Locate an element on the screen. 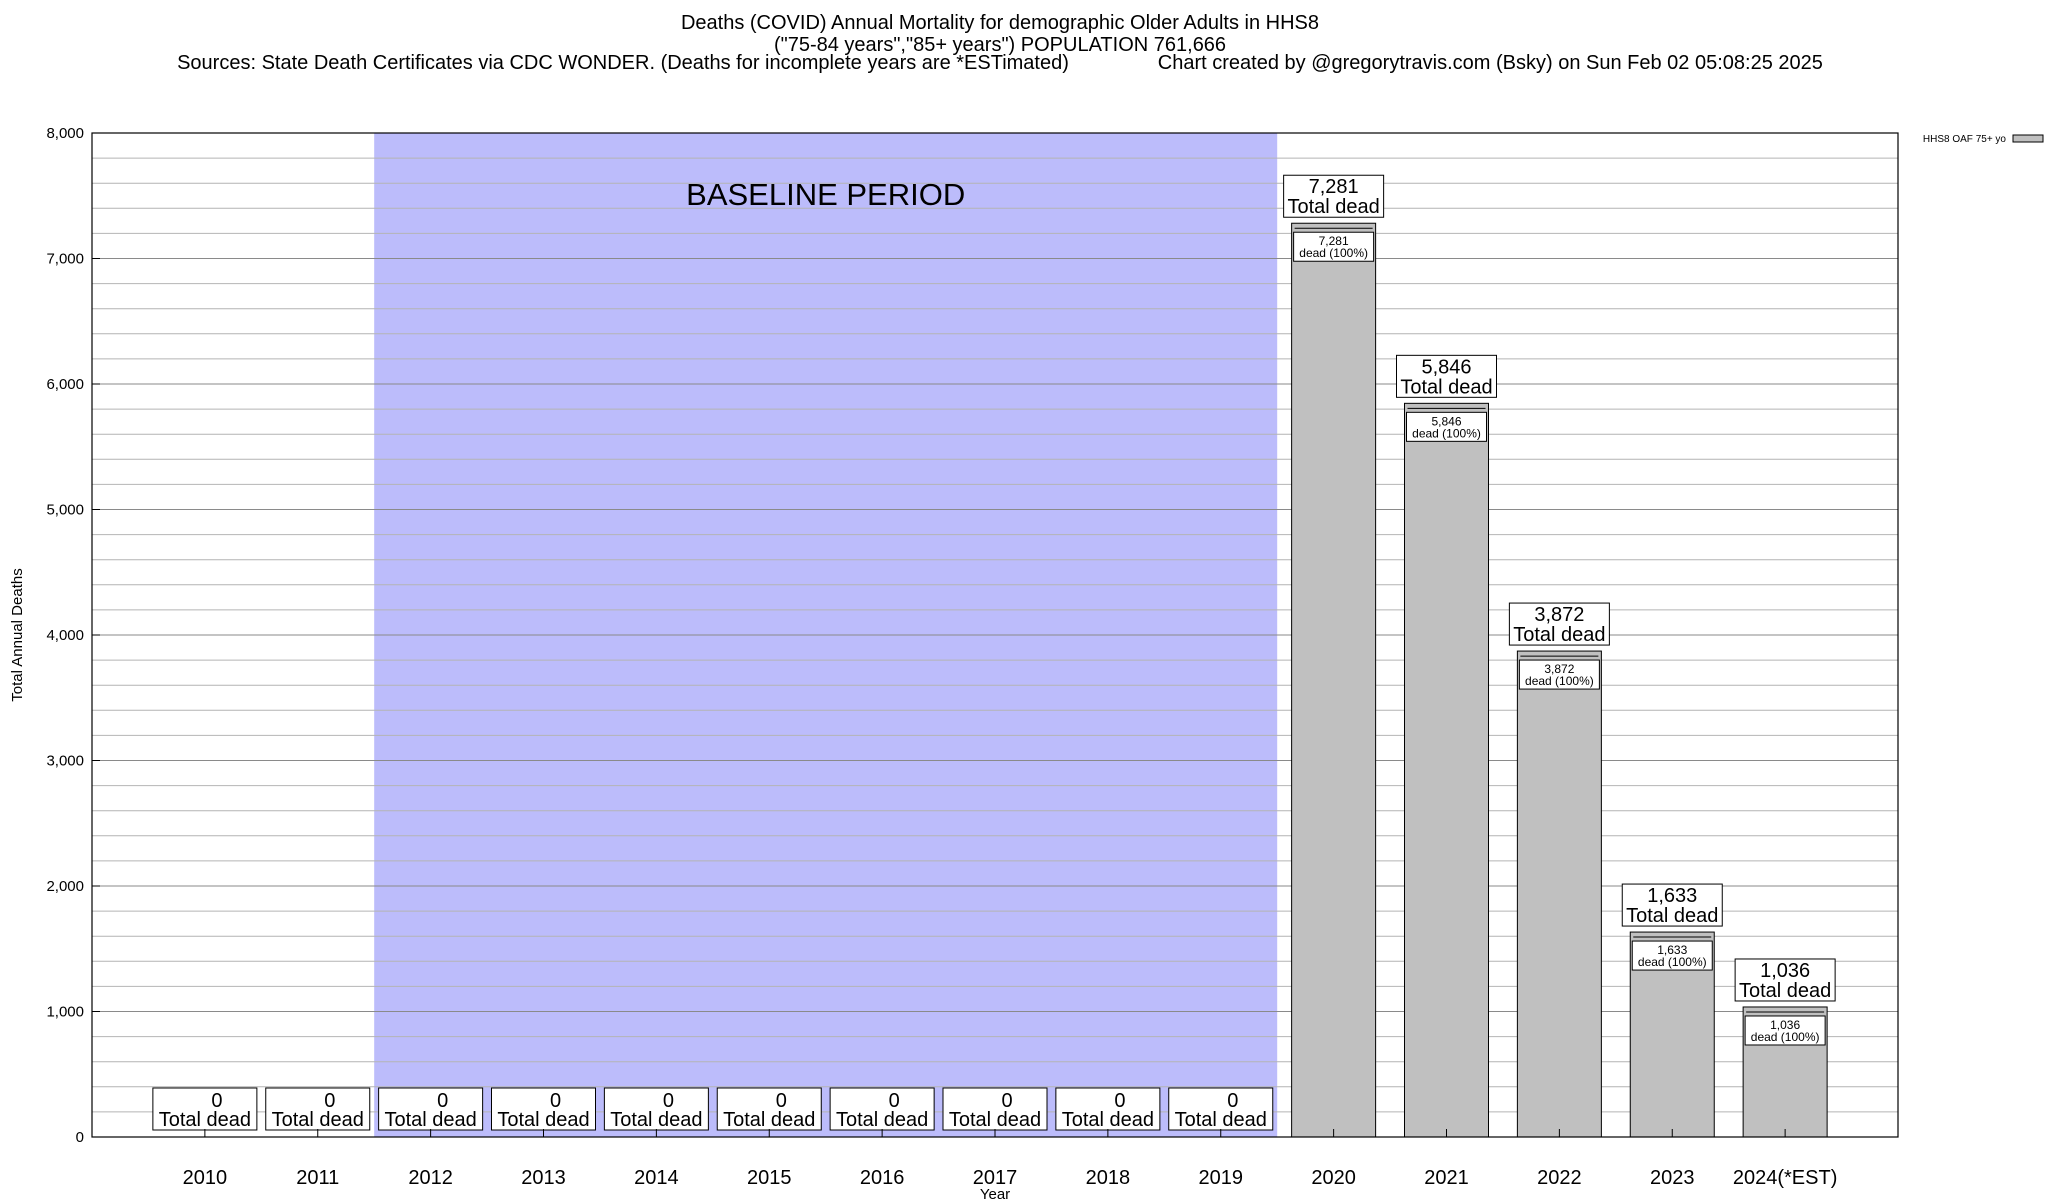 The height and width of the screenshot is (1200, 2048). inner-label-value: 1,036 is located at coordinates (1785, 1025).